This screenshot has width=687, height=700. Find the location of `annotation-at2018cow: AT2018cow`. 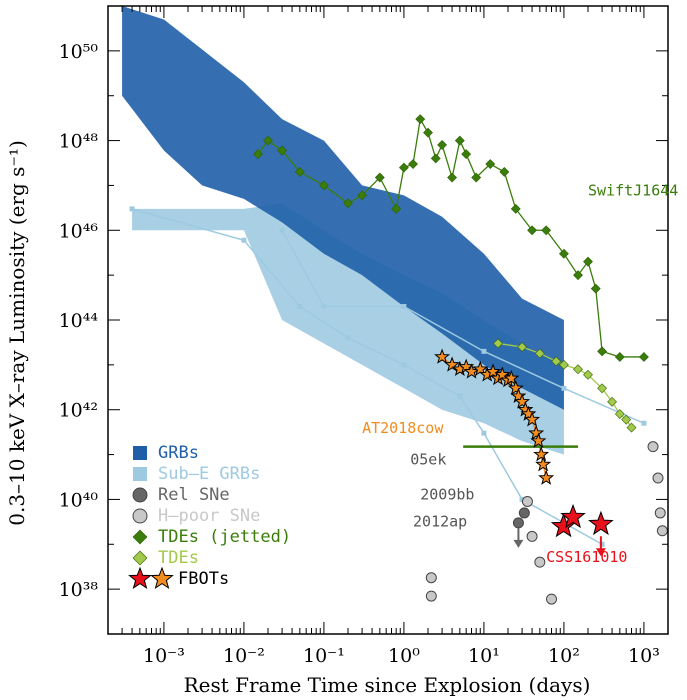

annotation-at2018cow: AT2018cow is located at coordinates (403, 428).